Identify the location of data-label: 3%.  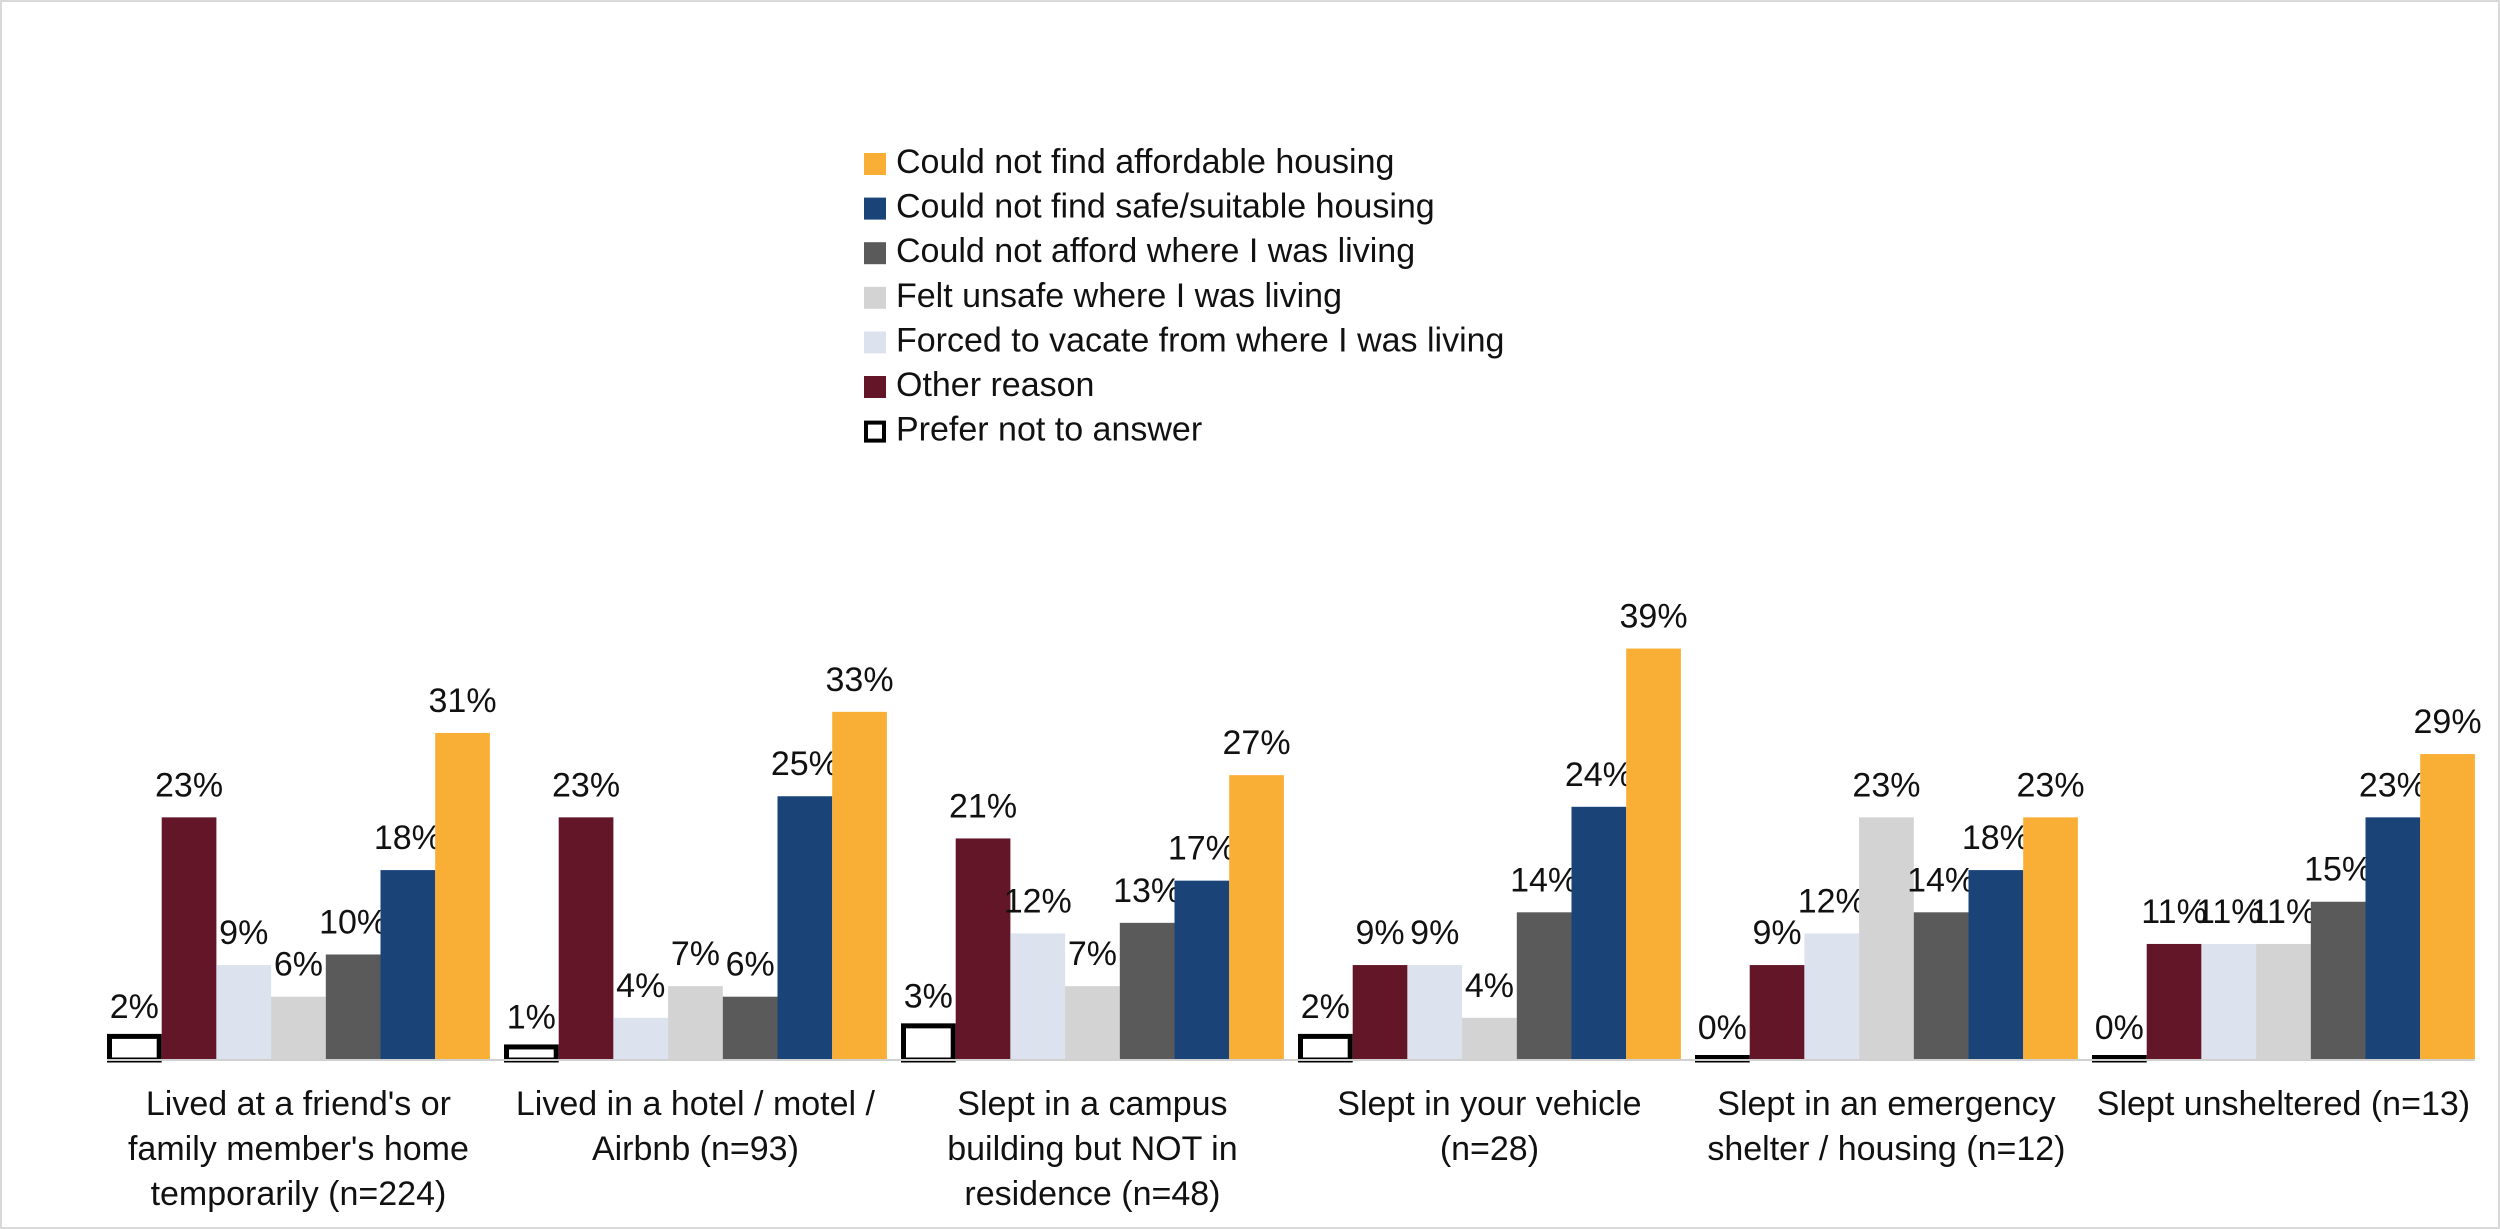
(928, 996).